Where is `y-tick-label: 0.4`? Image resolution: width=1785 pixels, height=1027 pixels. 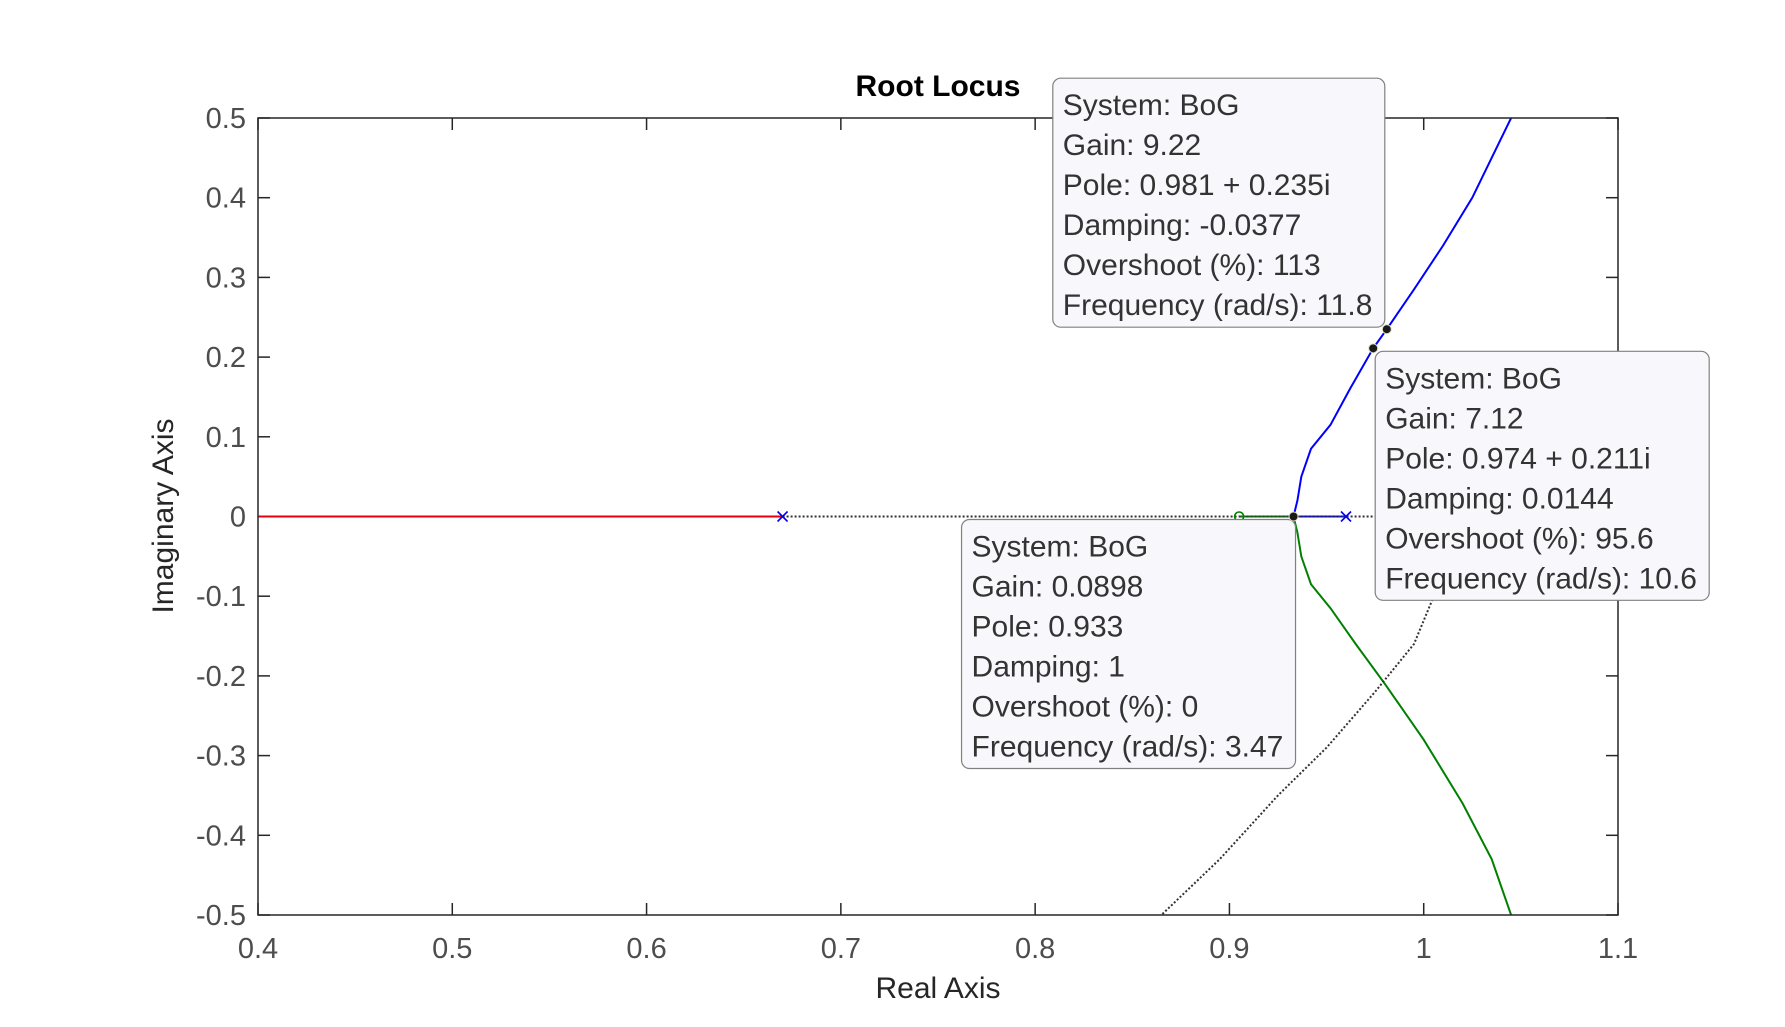
y-tick-label: 0.4 is located at coordinates (226, 199).